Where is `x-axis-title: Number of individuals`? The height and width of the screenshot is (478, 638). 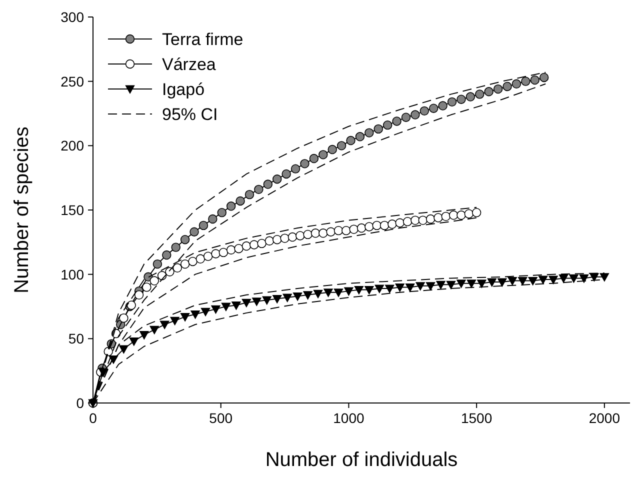 x-axis-title: Number of individuals is located at coordinates (361, 460).